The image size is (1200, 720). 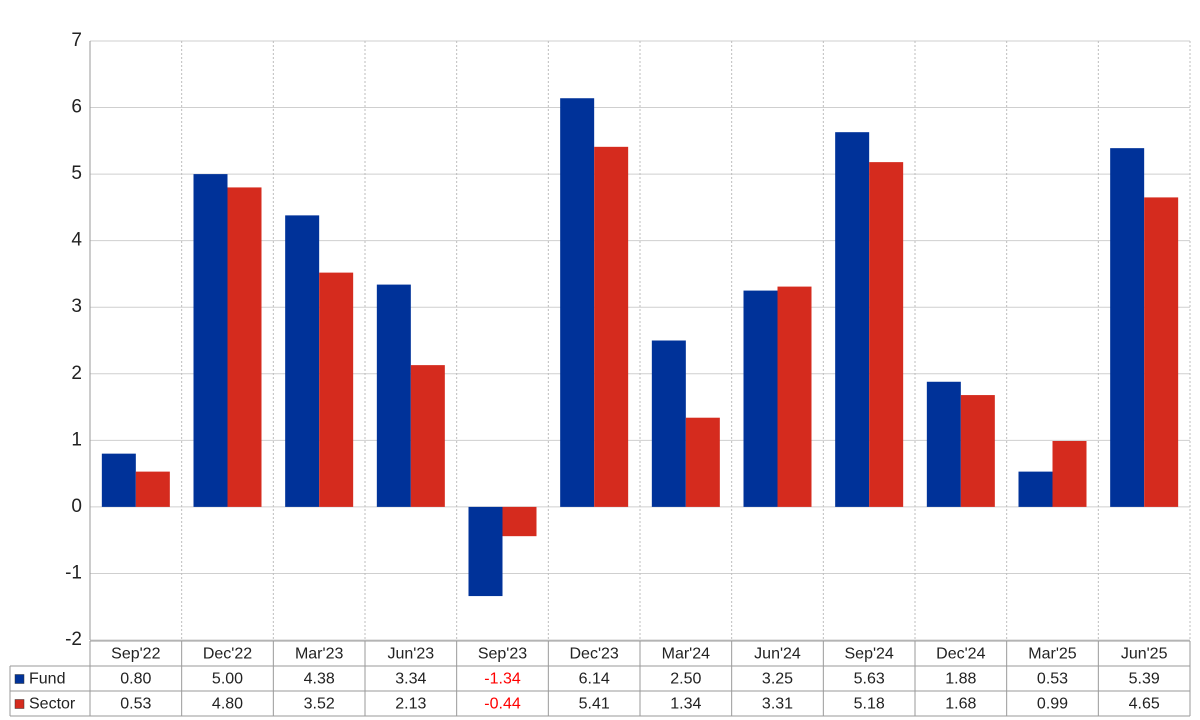 What do you see at coordinates (76, 306) in the screenshot?
I see `y-tick-label: 3` at bounding box center [76, 306].